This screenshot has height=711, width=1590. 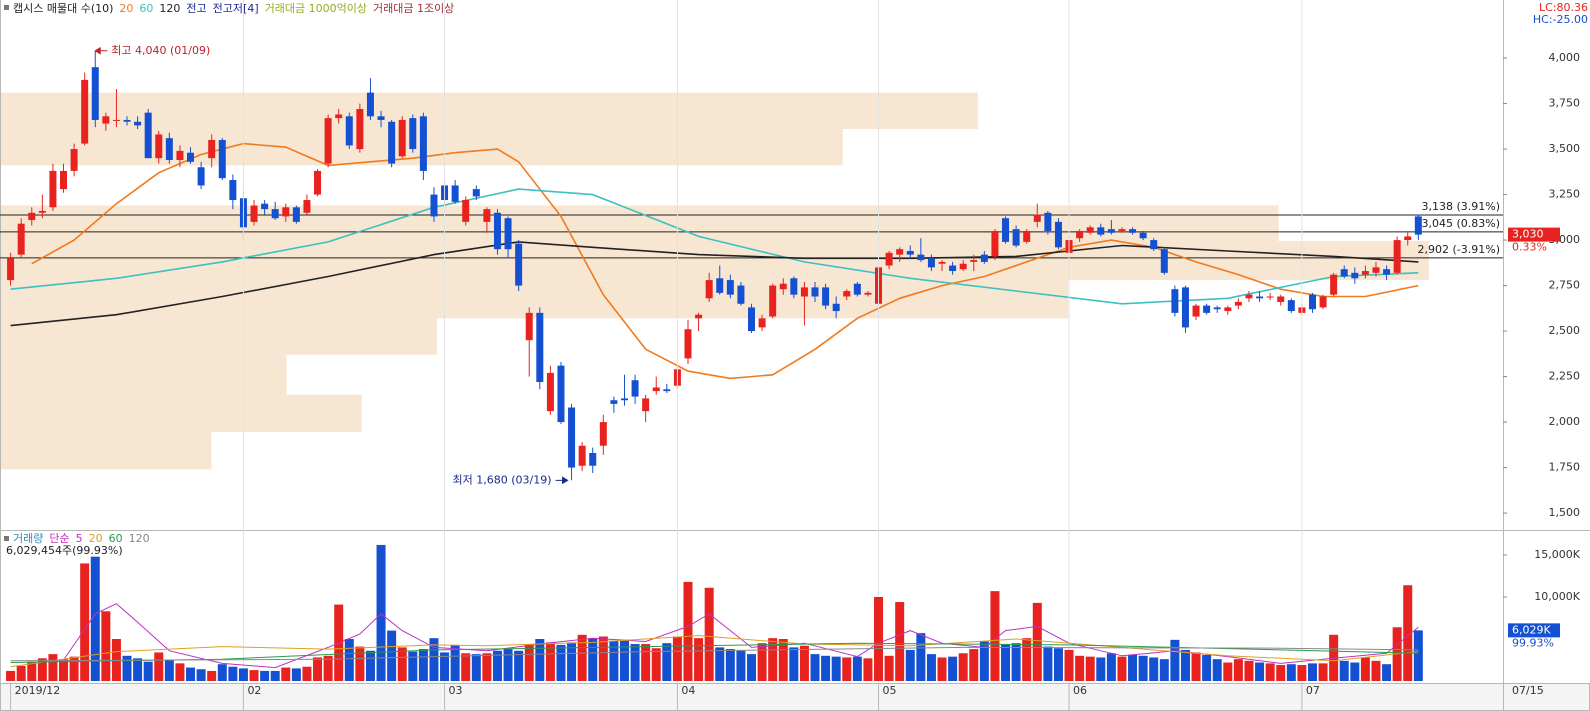 I want to click on date-axis, so click(x=795, y=697).